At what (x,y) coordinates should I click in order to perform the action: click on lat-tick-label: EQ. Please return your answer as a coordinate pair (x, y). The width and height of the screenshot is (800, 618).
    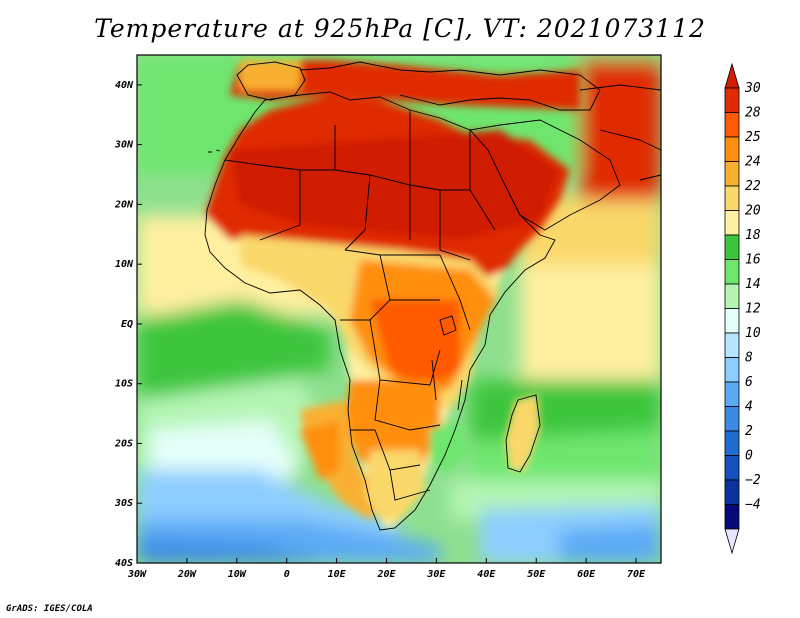
    Looking at the image, I should click on (127, 324).